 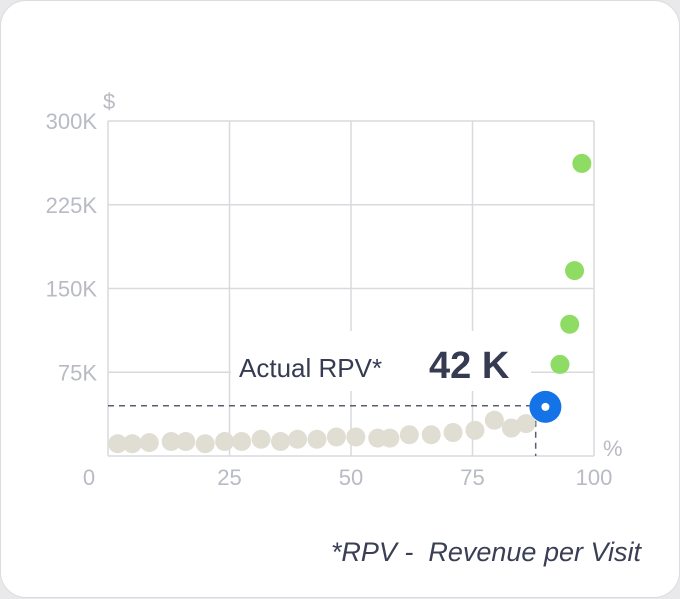 I want to click on y-tick-label: 300K, so click(x=72, y=121).